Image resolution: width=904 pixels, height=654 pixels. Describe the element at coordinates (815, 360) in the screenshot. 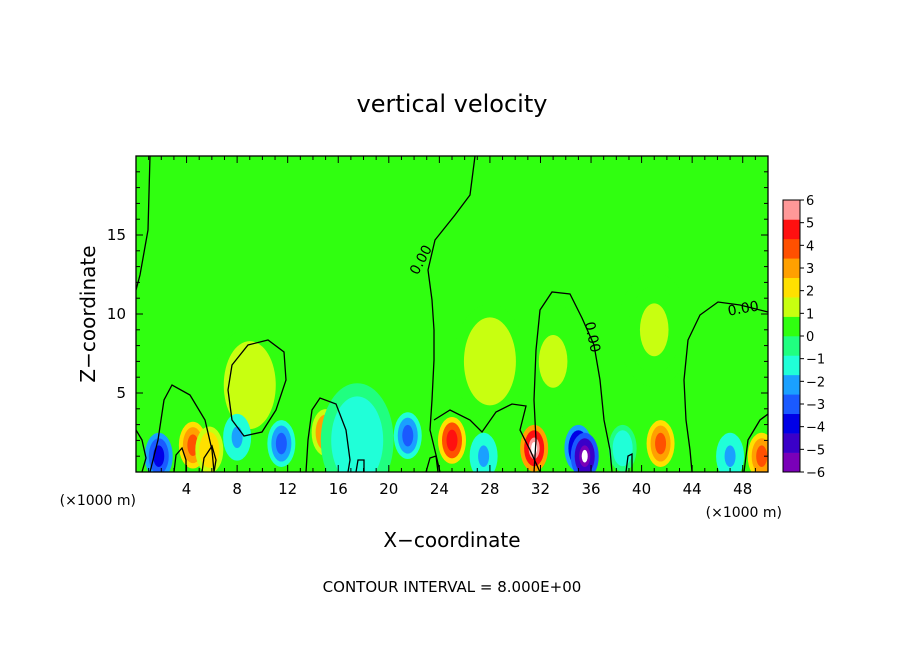

I see `colorbar-tick-label: −1` at that location.